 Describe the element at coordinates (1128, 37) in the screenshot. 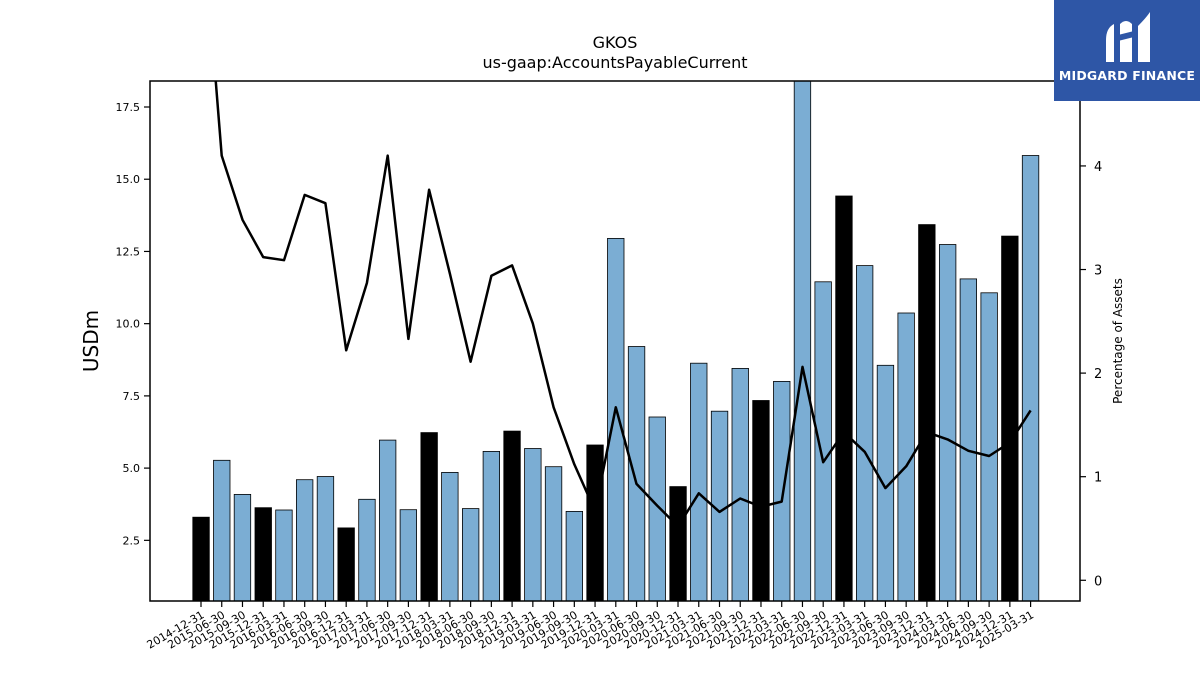

I see `midgard-m-logo-icon` at that location.